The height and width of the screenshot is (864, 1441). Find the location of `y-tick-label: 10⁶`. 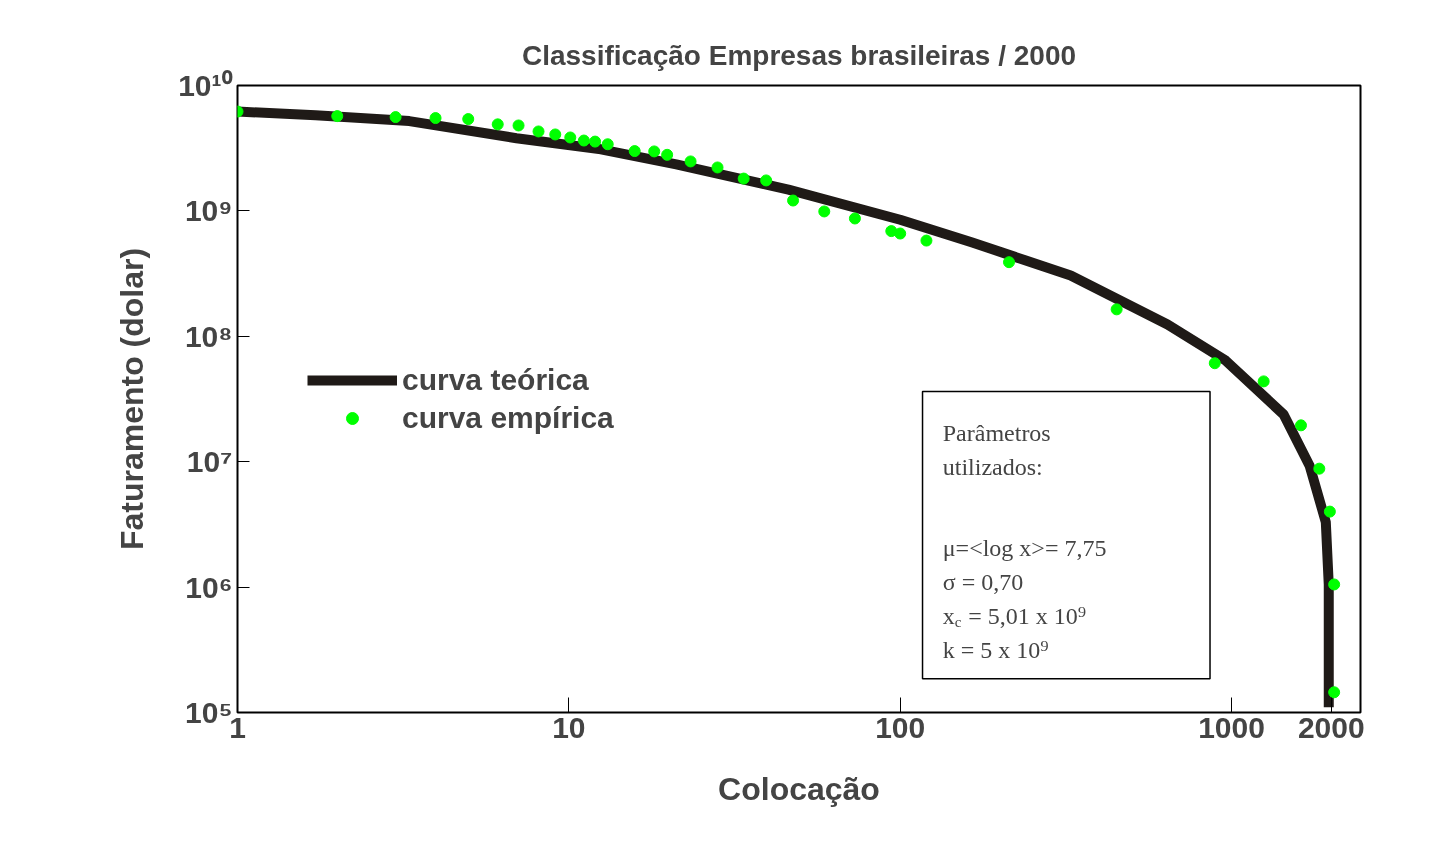

y-tick-label: 10⁶ is located at coordinates (209, 587).